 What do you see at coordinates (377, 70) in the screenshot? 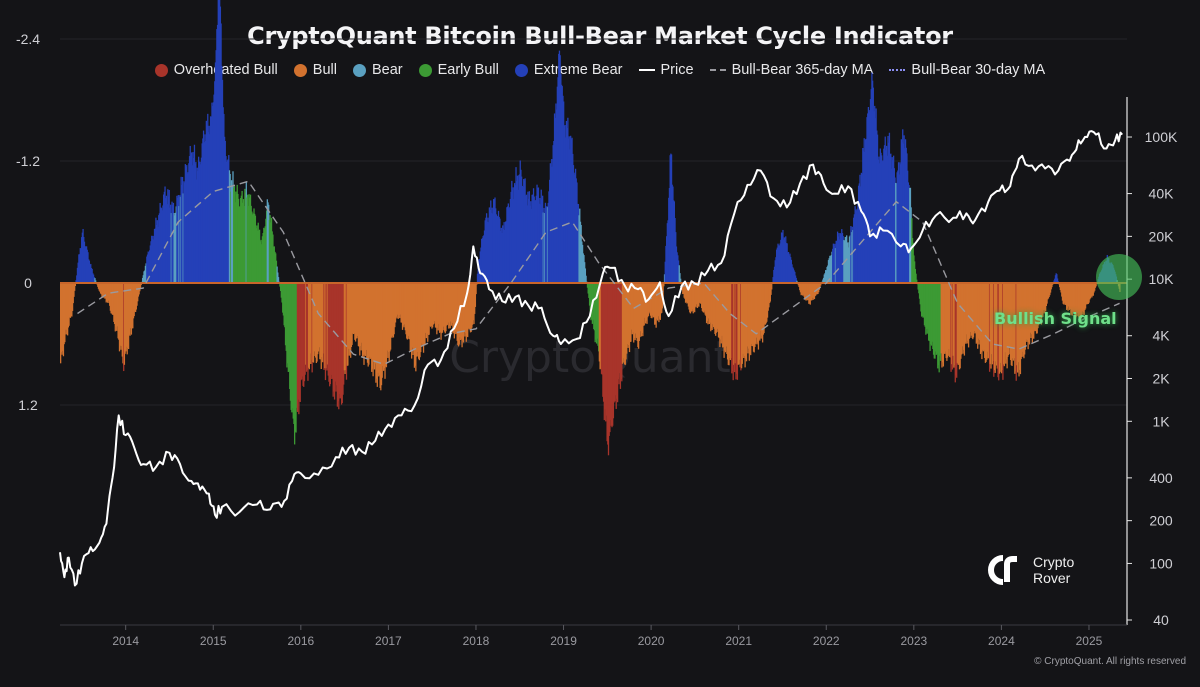
I see `legend-item-bear: Bear` at bounding box center [377, 70].